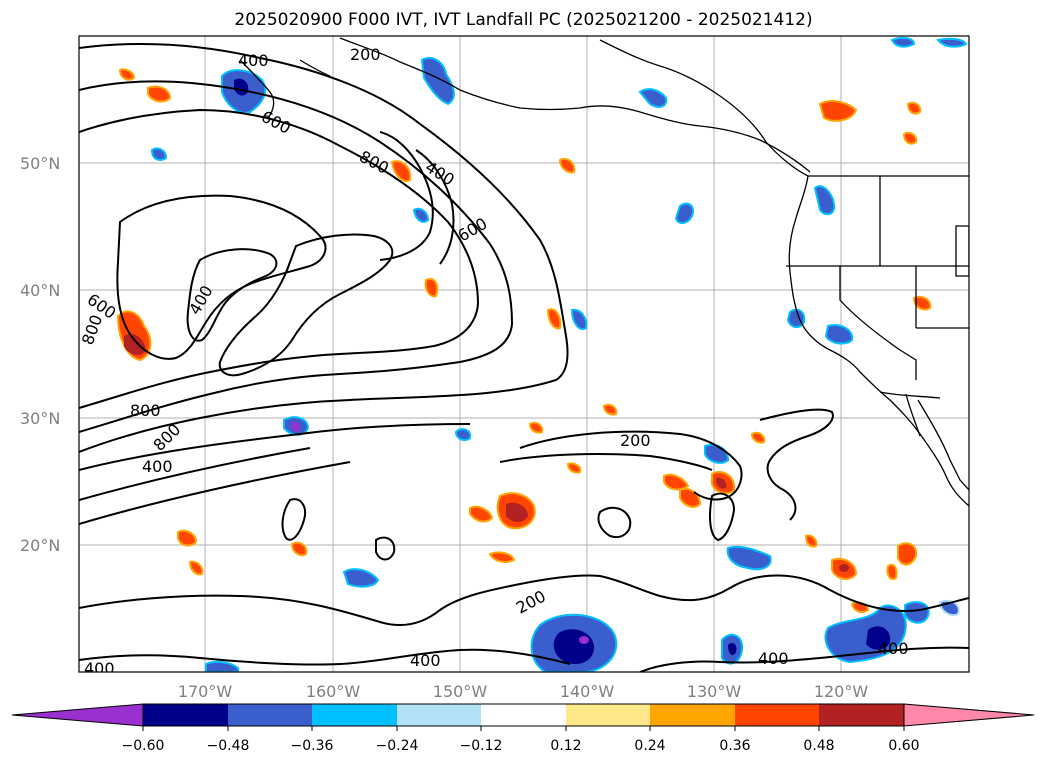 The height and width of the screenshot is (765, 1047). What do you see at coordinates (397, 746) in the screenshot?
I see `colorbar-tick-label: −0.24` at bounding box center [397, 746].